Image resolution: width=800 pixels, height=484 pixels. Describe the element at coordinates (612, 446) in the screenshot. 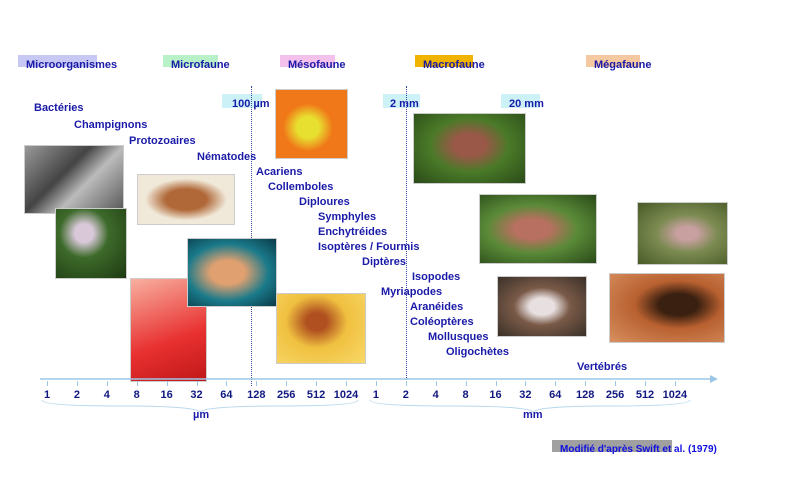

I see `credit-bg` at that location.